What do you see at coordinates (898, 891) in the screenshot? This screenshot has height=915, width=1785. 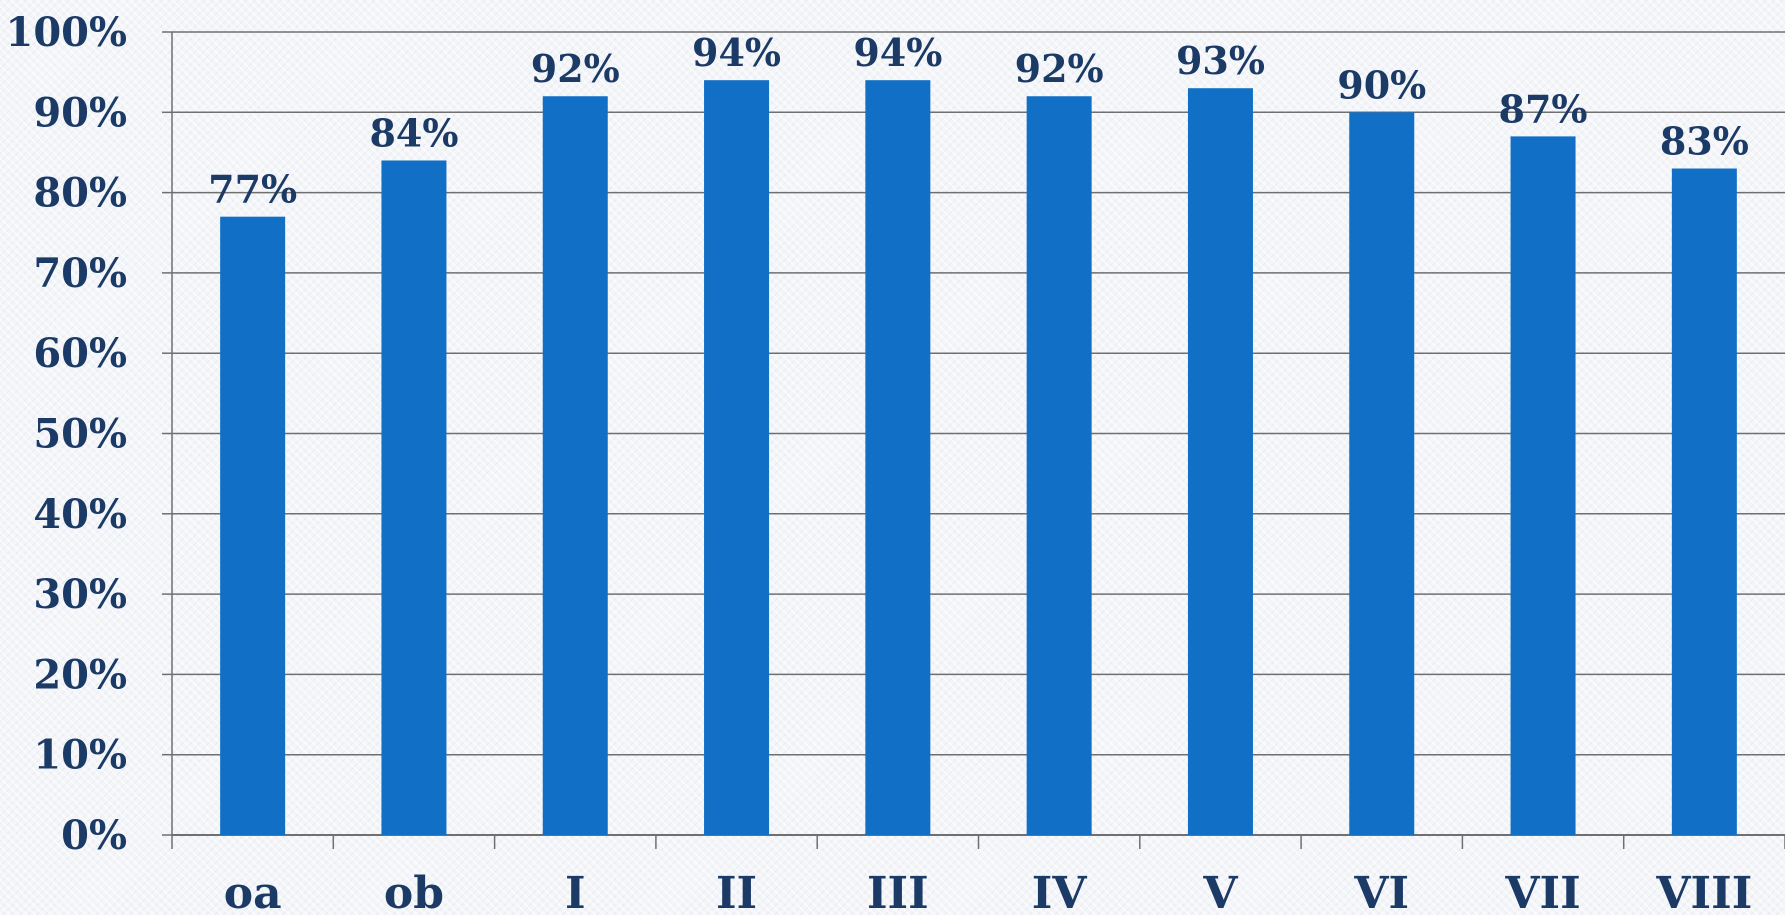 I see `x-category-label: III` at bounding box center [898, 891].